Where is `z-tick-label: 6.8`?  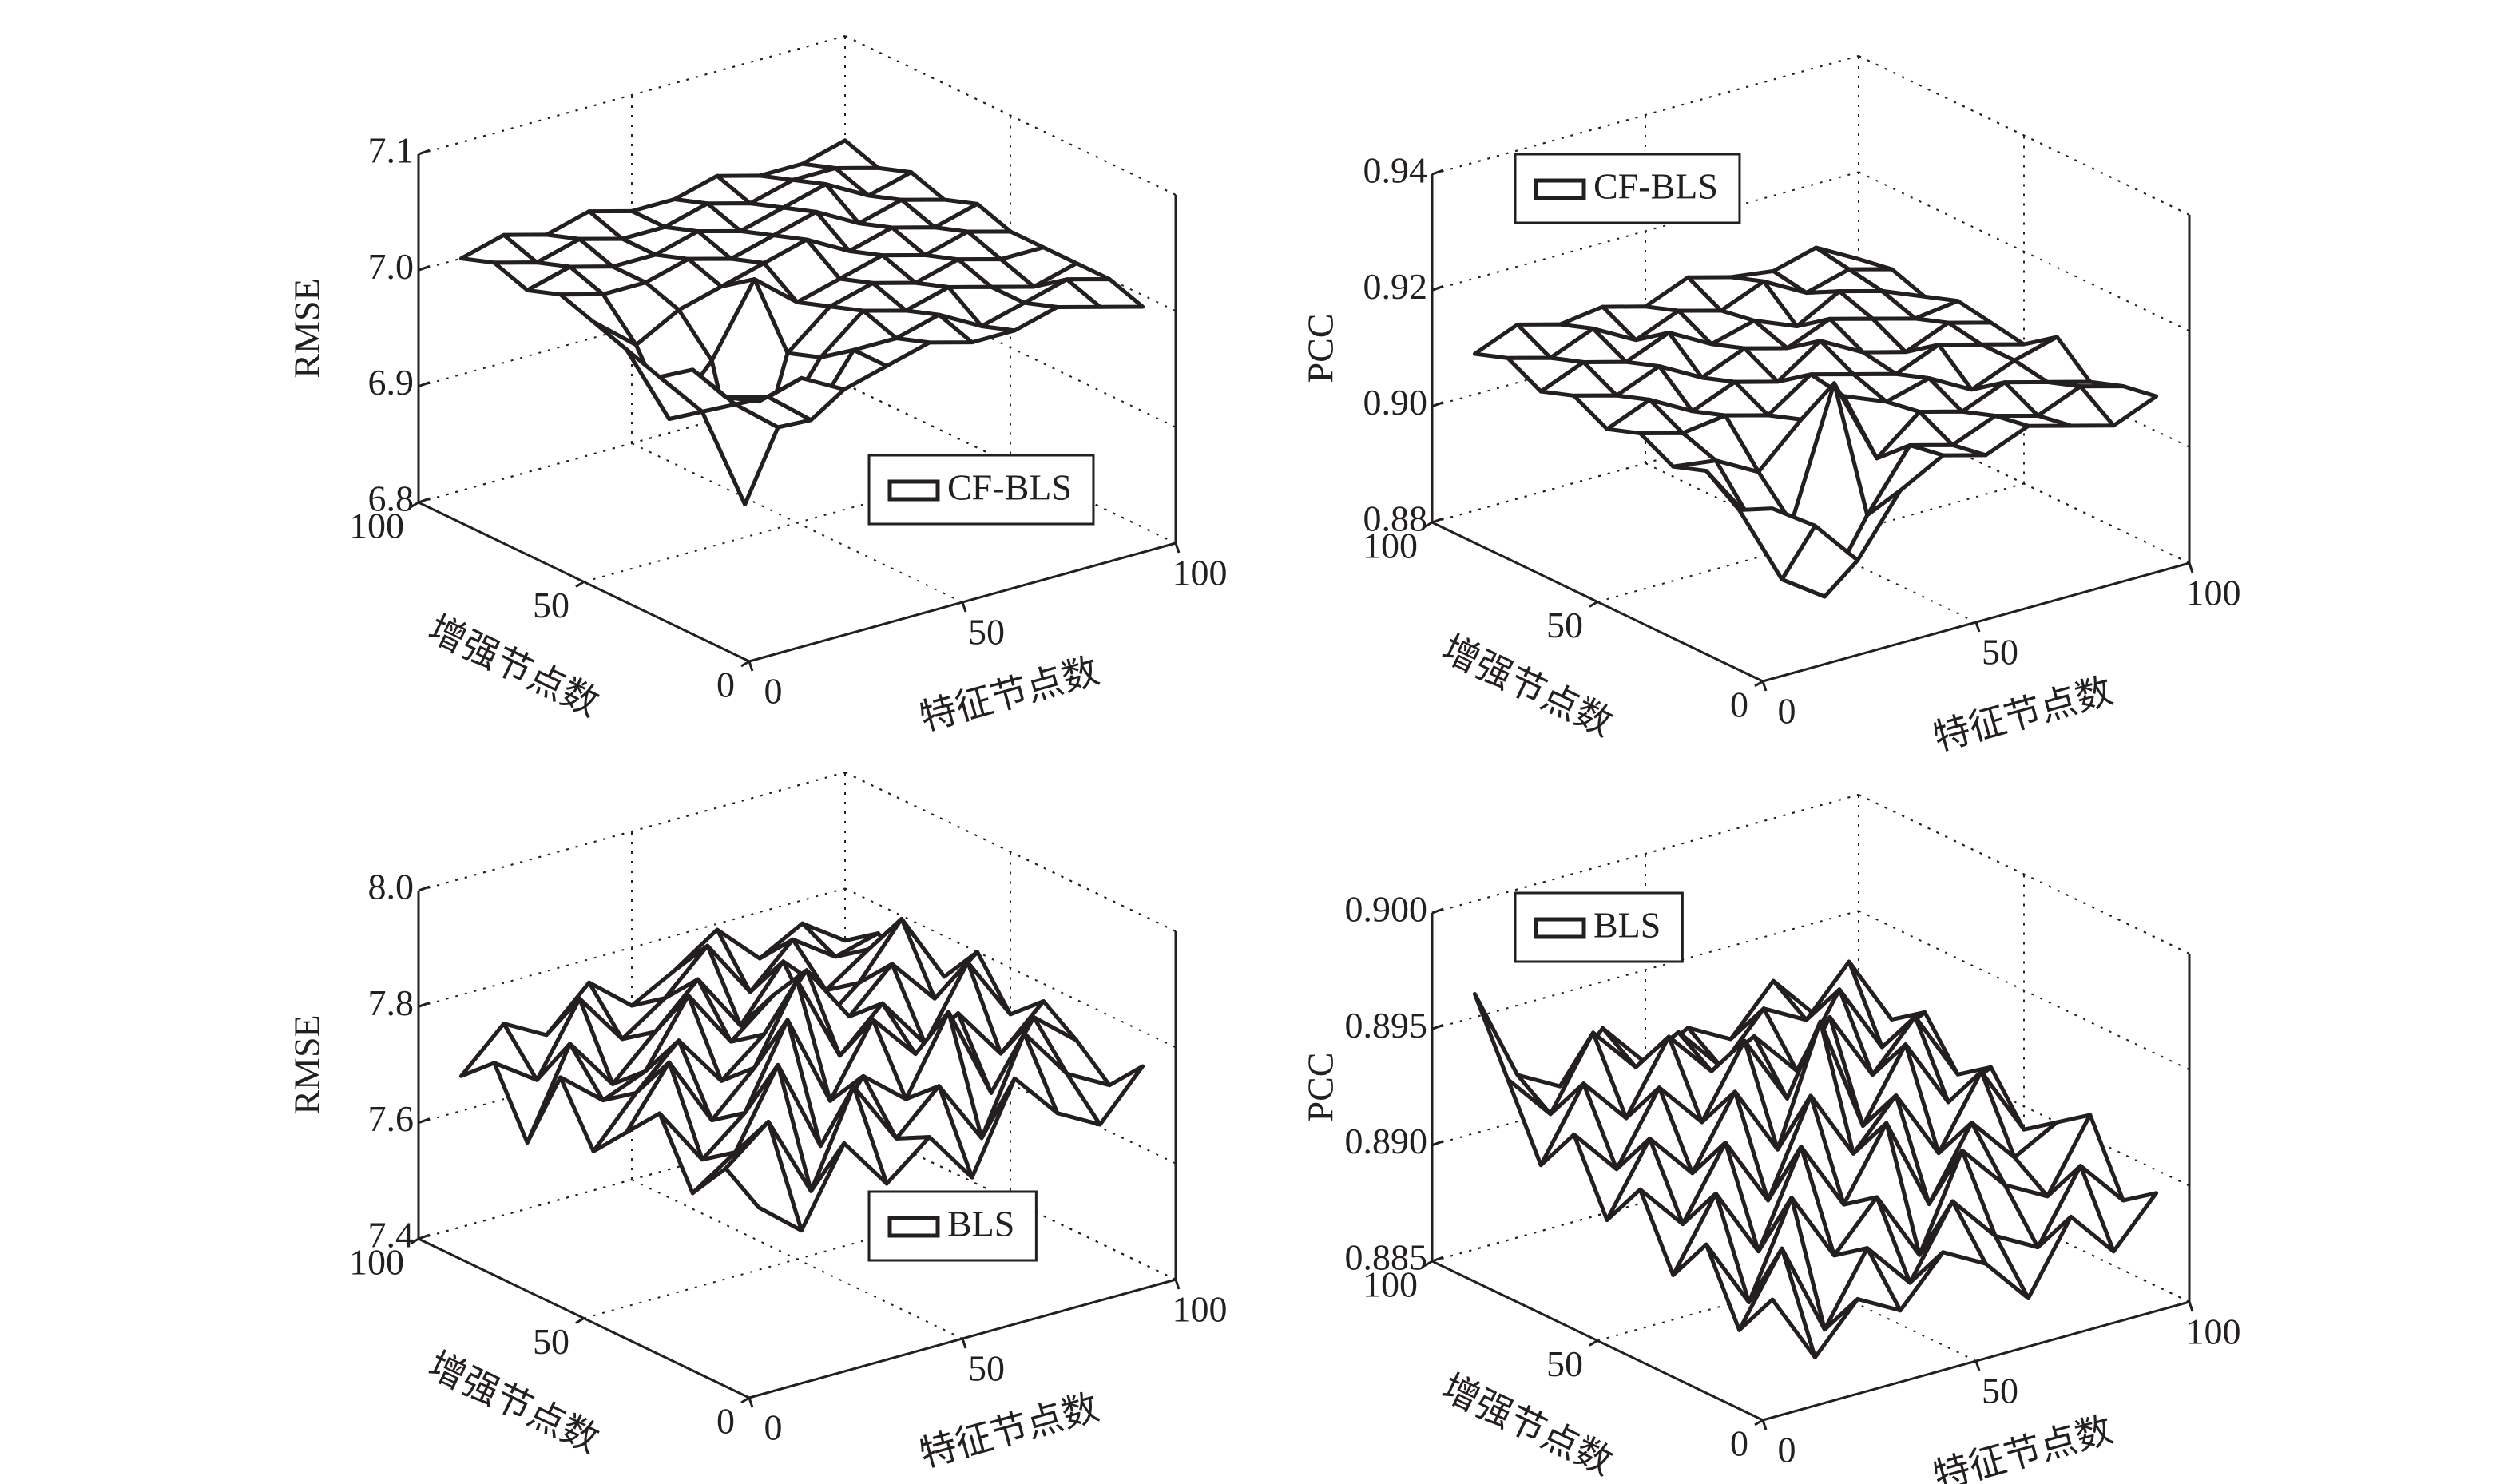 z-tick-label: 6.8 is located at coordinates (391, 498).